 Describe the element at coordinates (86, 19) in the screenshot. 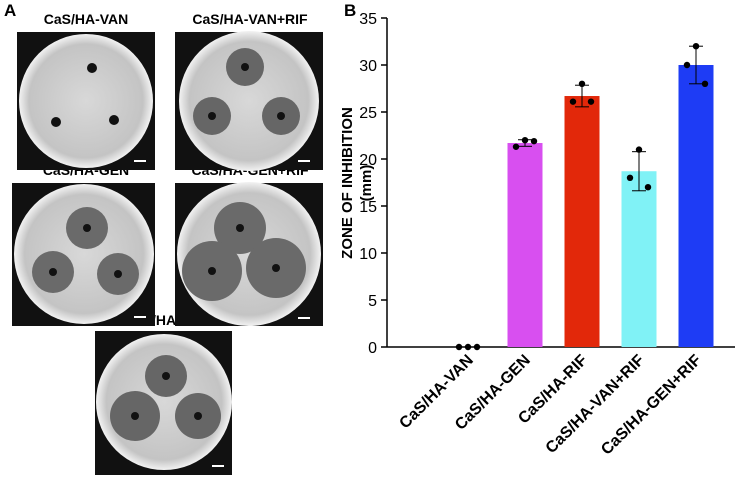

I see `photo-label: CaS/HA-VAN` at that location.